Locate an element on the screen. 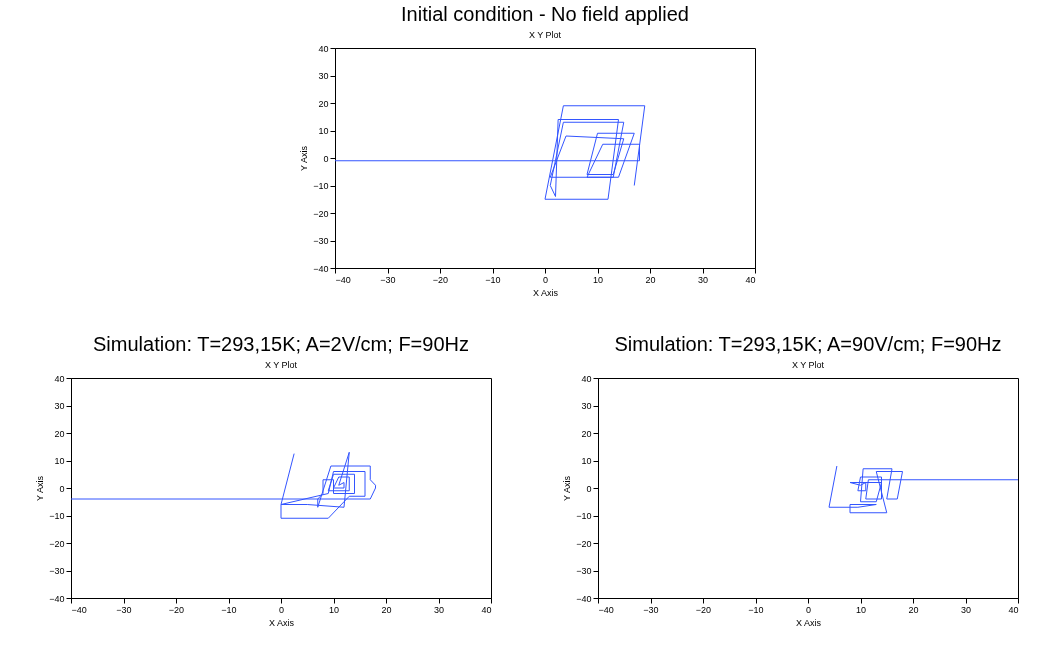  chart-title: Initial condition - No field applied is located at coordinates (544, 14).